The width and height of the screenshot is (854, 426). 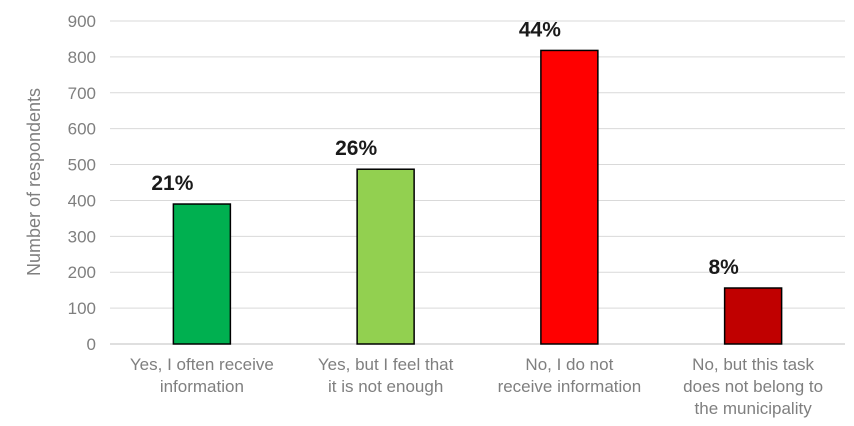 What do you see at coordinates (82, 129) in the screenshot?
I see `y-tick-label: 600` at bounding box center [82, 129].